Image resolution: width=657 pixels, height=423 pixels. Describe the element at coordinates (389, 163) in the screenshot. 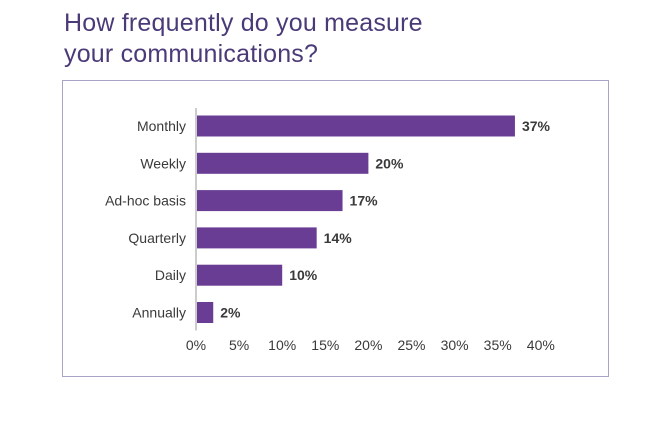

I see `data-label: 20%` at that location.